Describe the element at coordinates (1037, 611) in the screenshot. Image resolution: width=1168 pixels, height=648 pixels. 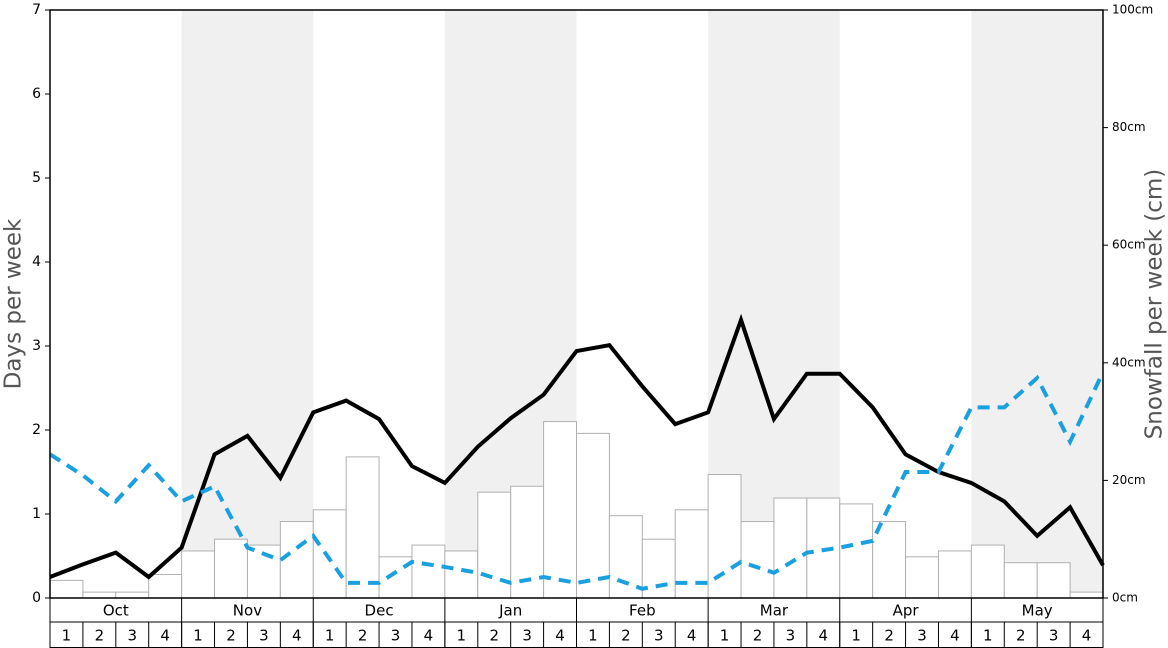
I see `month-label: May` at that location.